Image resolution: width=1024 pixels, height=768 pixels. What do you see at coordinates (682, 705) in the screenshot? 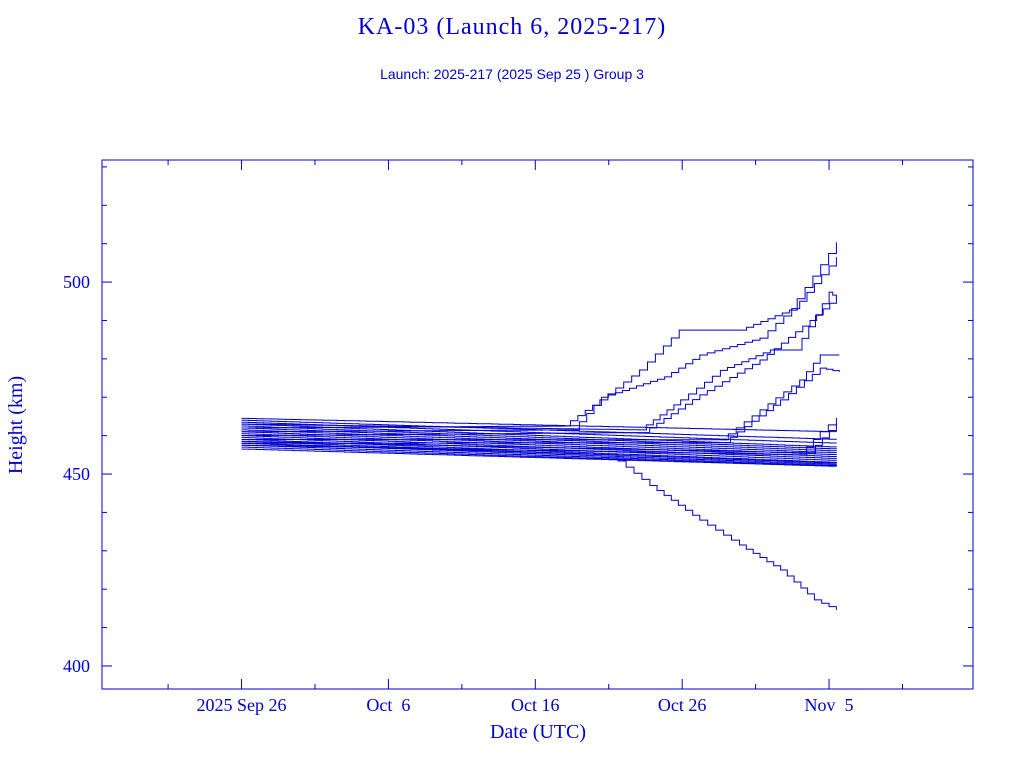
I see `x-tick-label: Oct 26` at bounding box center [682, 705].